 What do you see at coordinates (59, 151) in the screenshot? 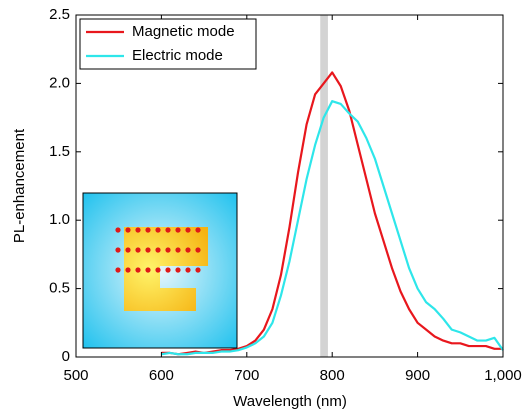
I see `y-tick-label: 1.5` at bounding box center [59, 151].